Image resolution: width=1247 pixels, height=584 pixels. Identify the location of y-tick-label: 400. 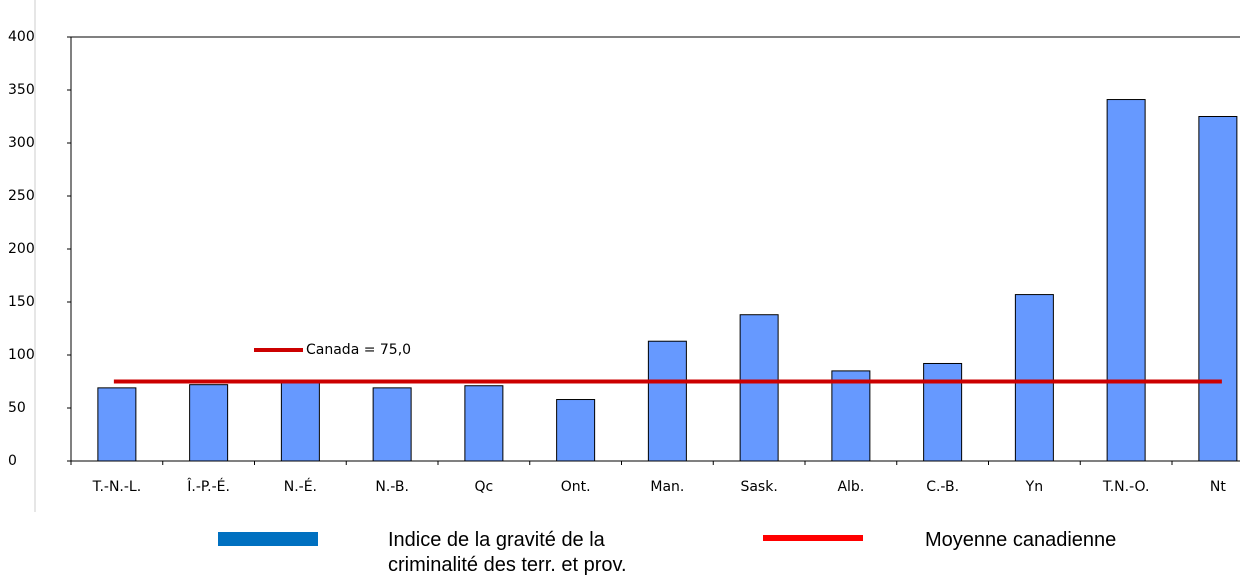
(21, 37).